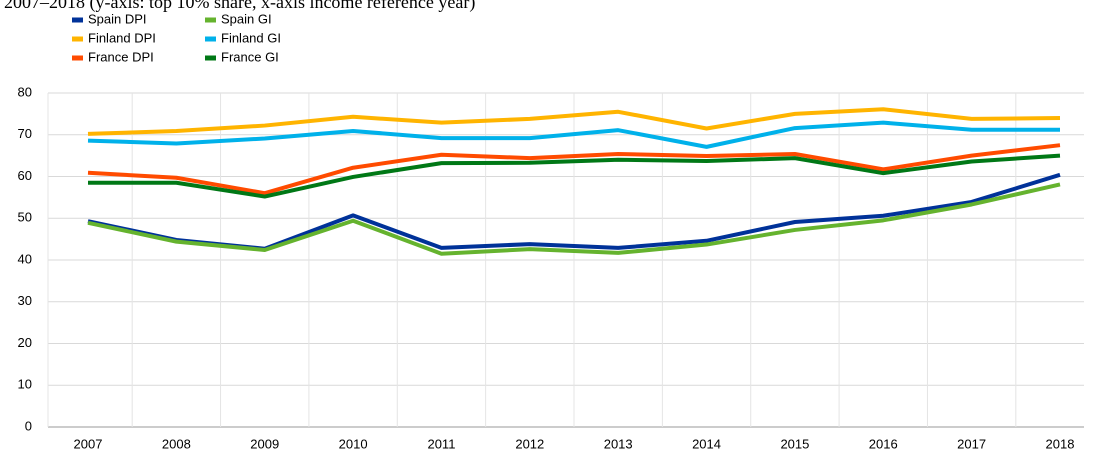 Image resolution: width=1094 pixels, height=451 pixels. I want to click on y-tick-label: 40, so click(25, 258).